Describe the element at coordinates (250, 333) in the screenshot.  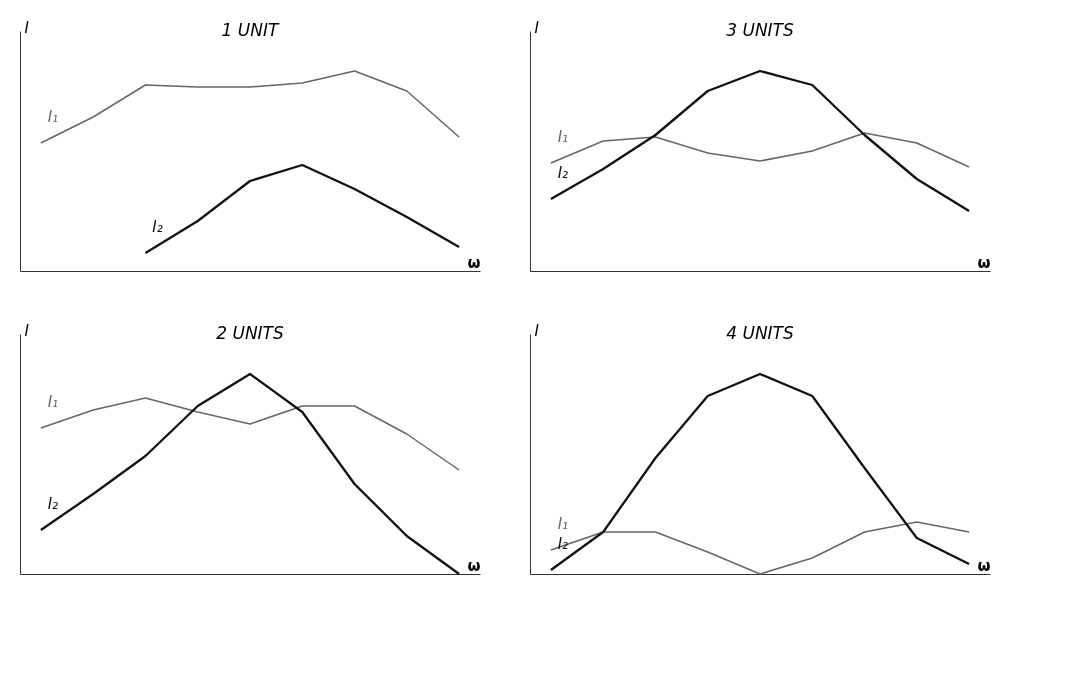
I see `chart-title: 2 UNITS` at that location.